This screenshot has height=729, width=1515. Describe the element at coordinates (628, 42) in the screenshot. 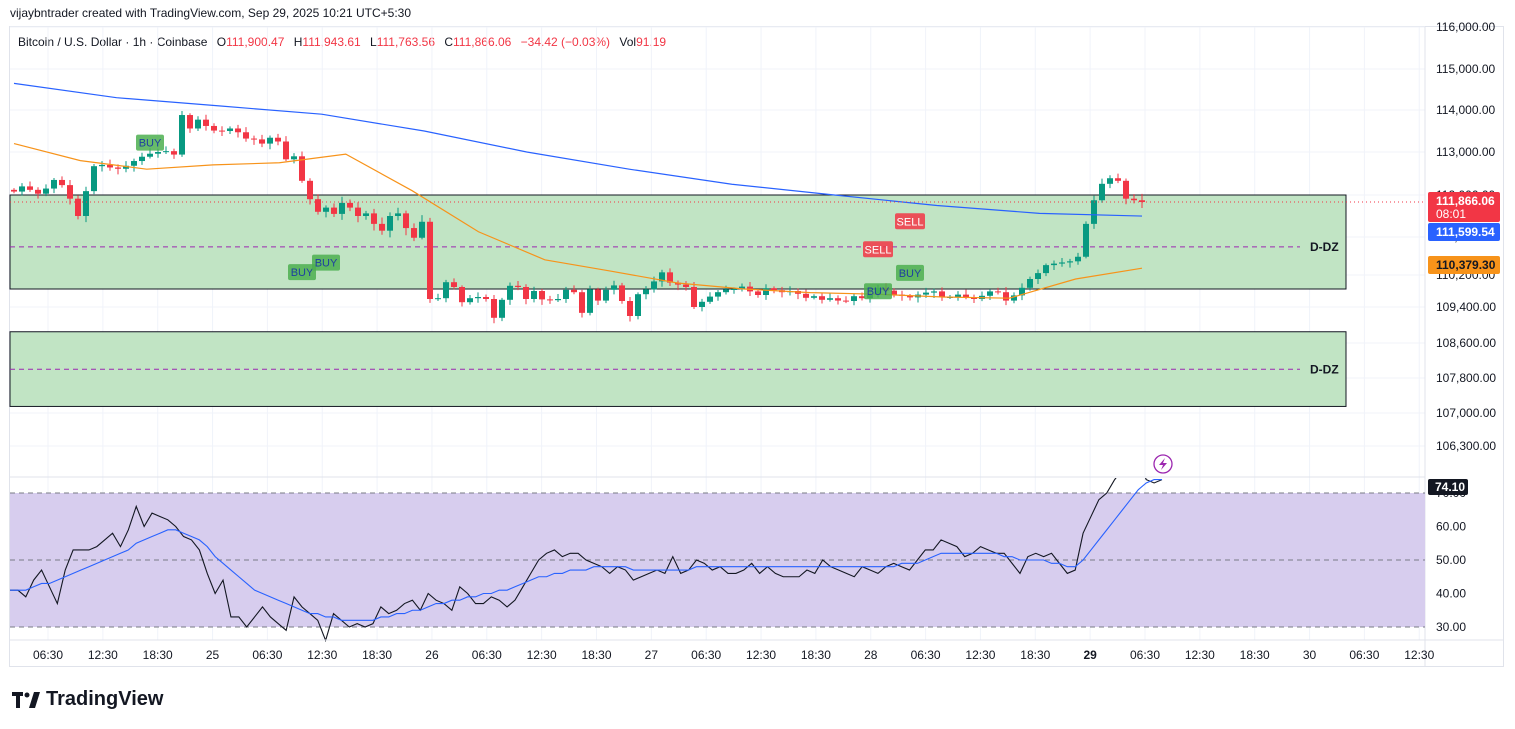

I see `volume-label: Vol` at that location.